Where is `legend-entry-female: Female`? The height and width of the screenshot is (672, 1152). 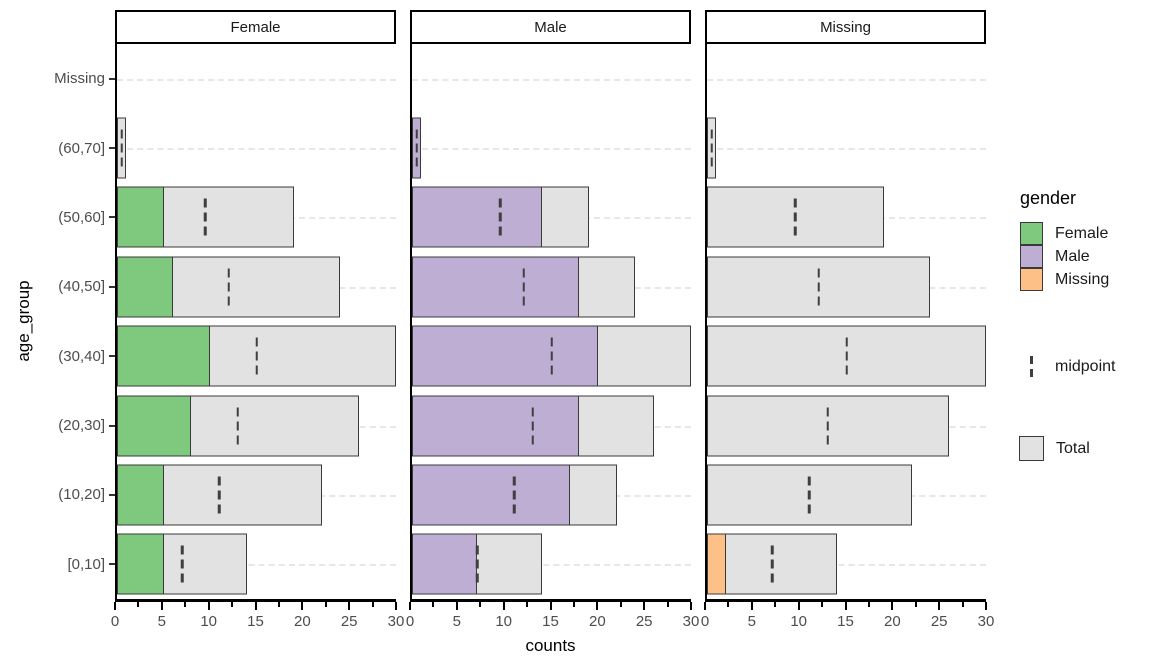
legend-entry-female: Female is located at coordinates (1085, 233).